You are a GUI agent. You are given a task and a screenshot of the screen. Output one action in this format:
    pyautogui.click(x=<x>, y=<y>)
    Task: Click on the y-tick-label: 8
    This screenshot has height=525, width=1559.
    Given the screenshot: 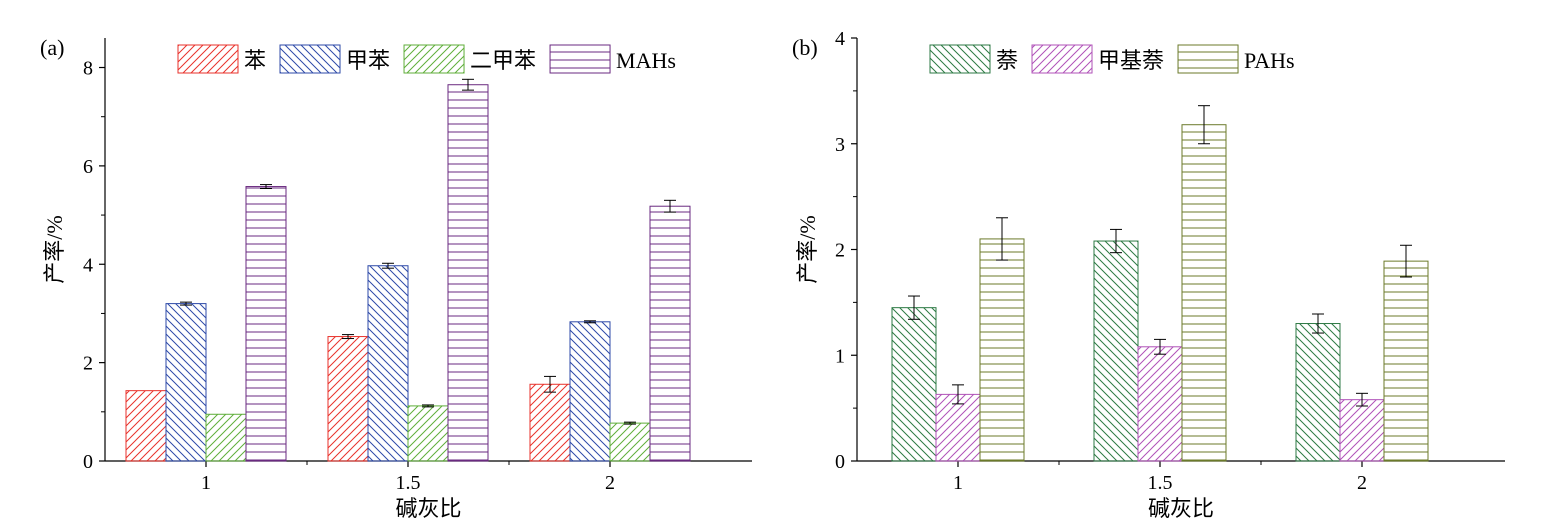 What is the action you would take?
    pyautogui.click(x=88, y=69)
    